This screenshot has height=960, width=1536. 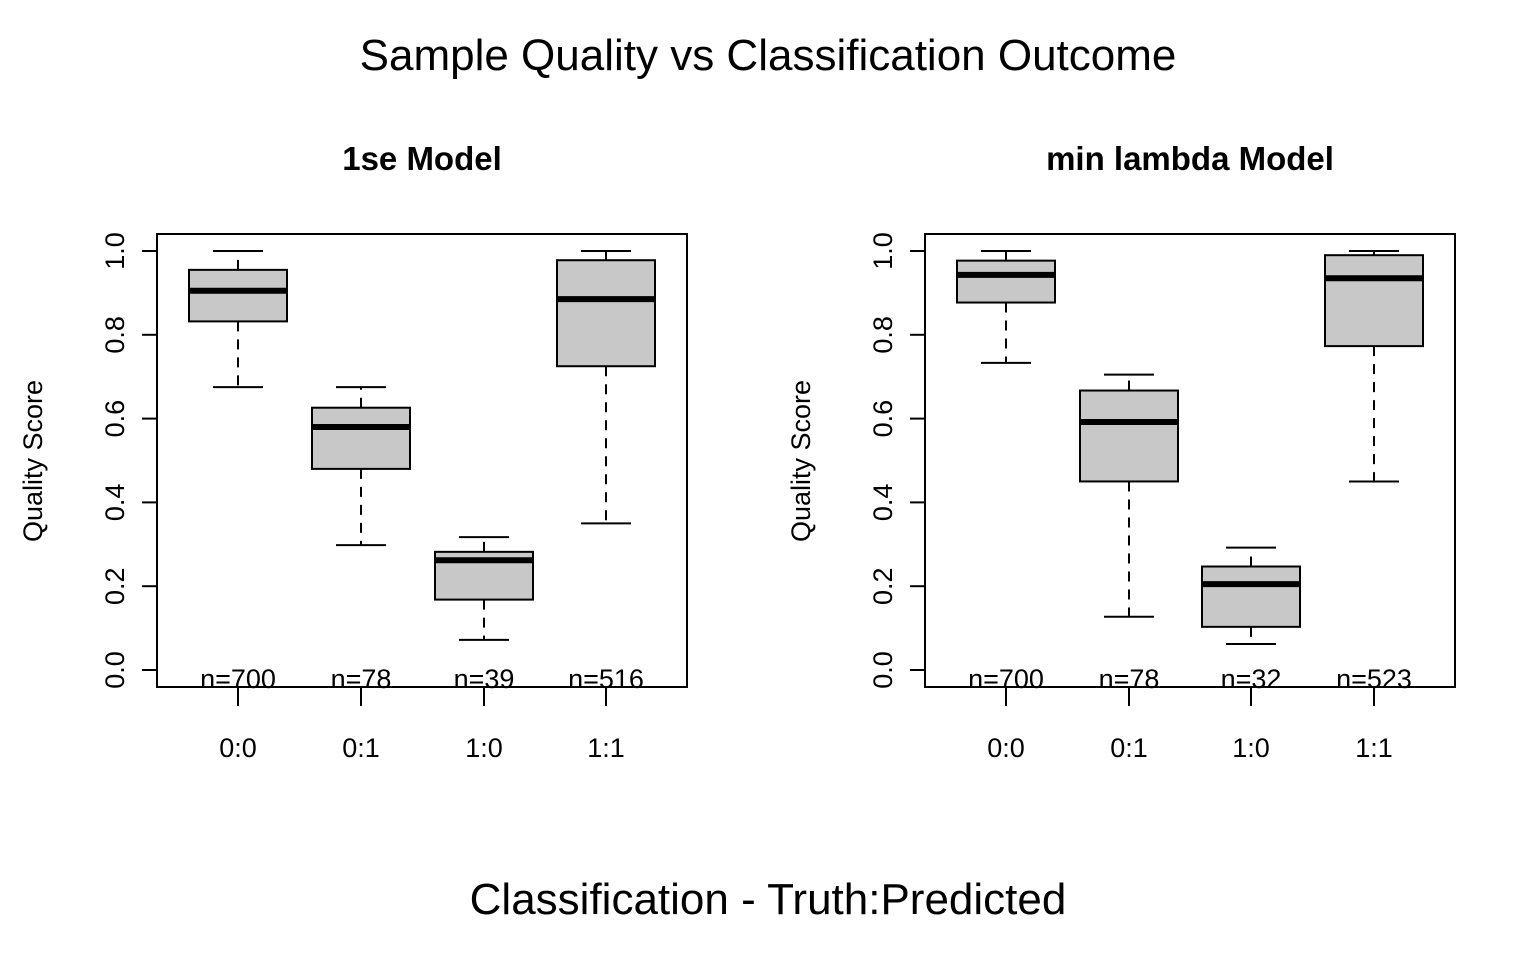 What do you see at coordinates (1190, 158) in the screenshot?
I see `panel-title: min lambda Model` at bounding box center [1190, 158].